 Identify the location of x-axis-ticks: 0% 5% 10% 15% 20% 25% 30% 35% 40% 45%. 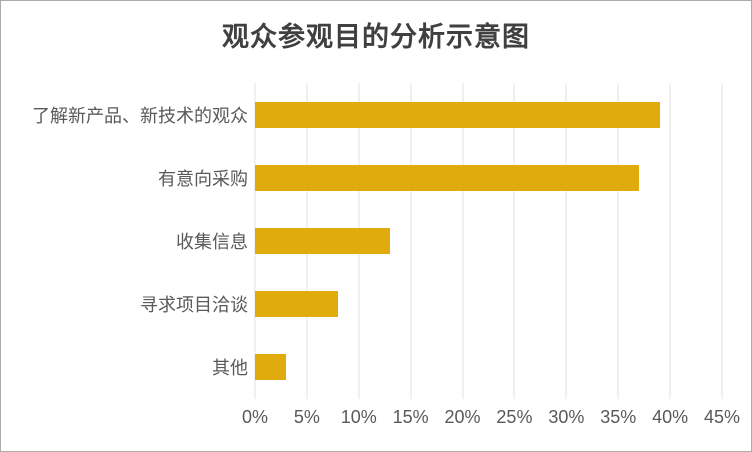
(491, 420).